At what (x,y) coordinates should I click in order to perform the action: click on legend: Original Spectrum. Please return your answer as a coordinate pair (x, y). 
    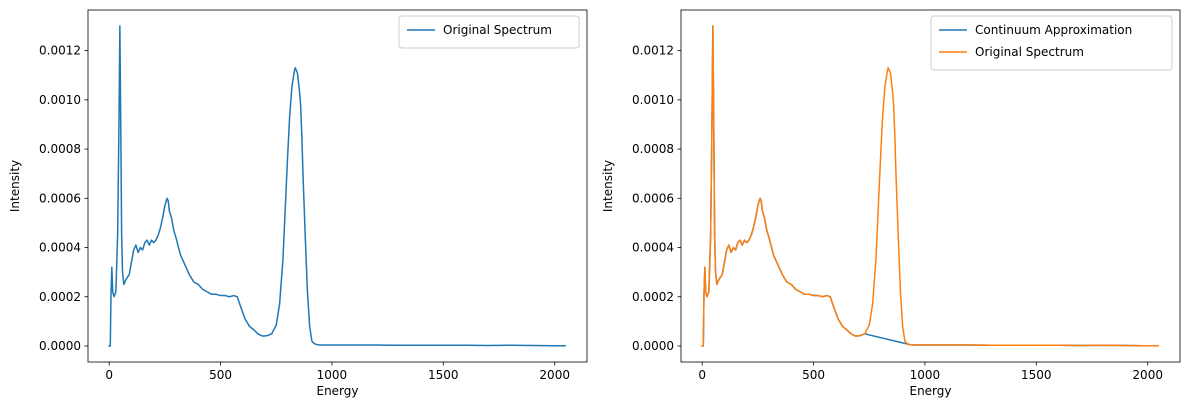
    Looking at the image, I should click on (489, 32).